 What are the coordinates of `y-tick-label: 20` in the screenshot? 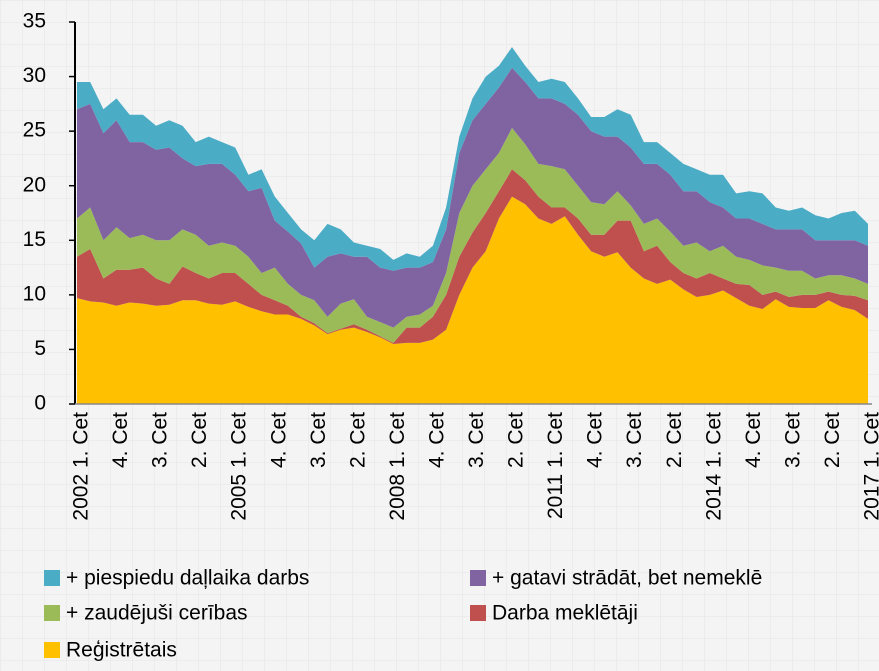 It's located at (34, 184).